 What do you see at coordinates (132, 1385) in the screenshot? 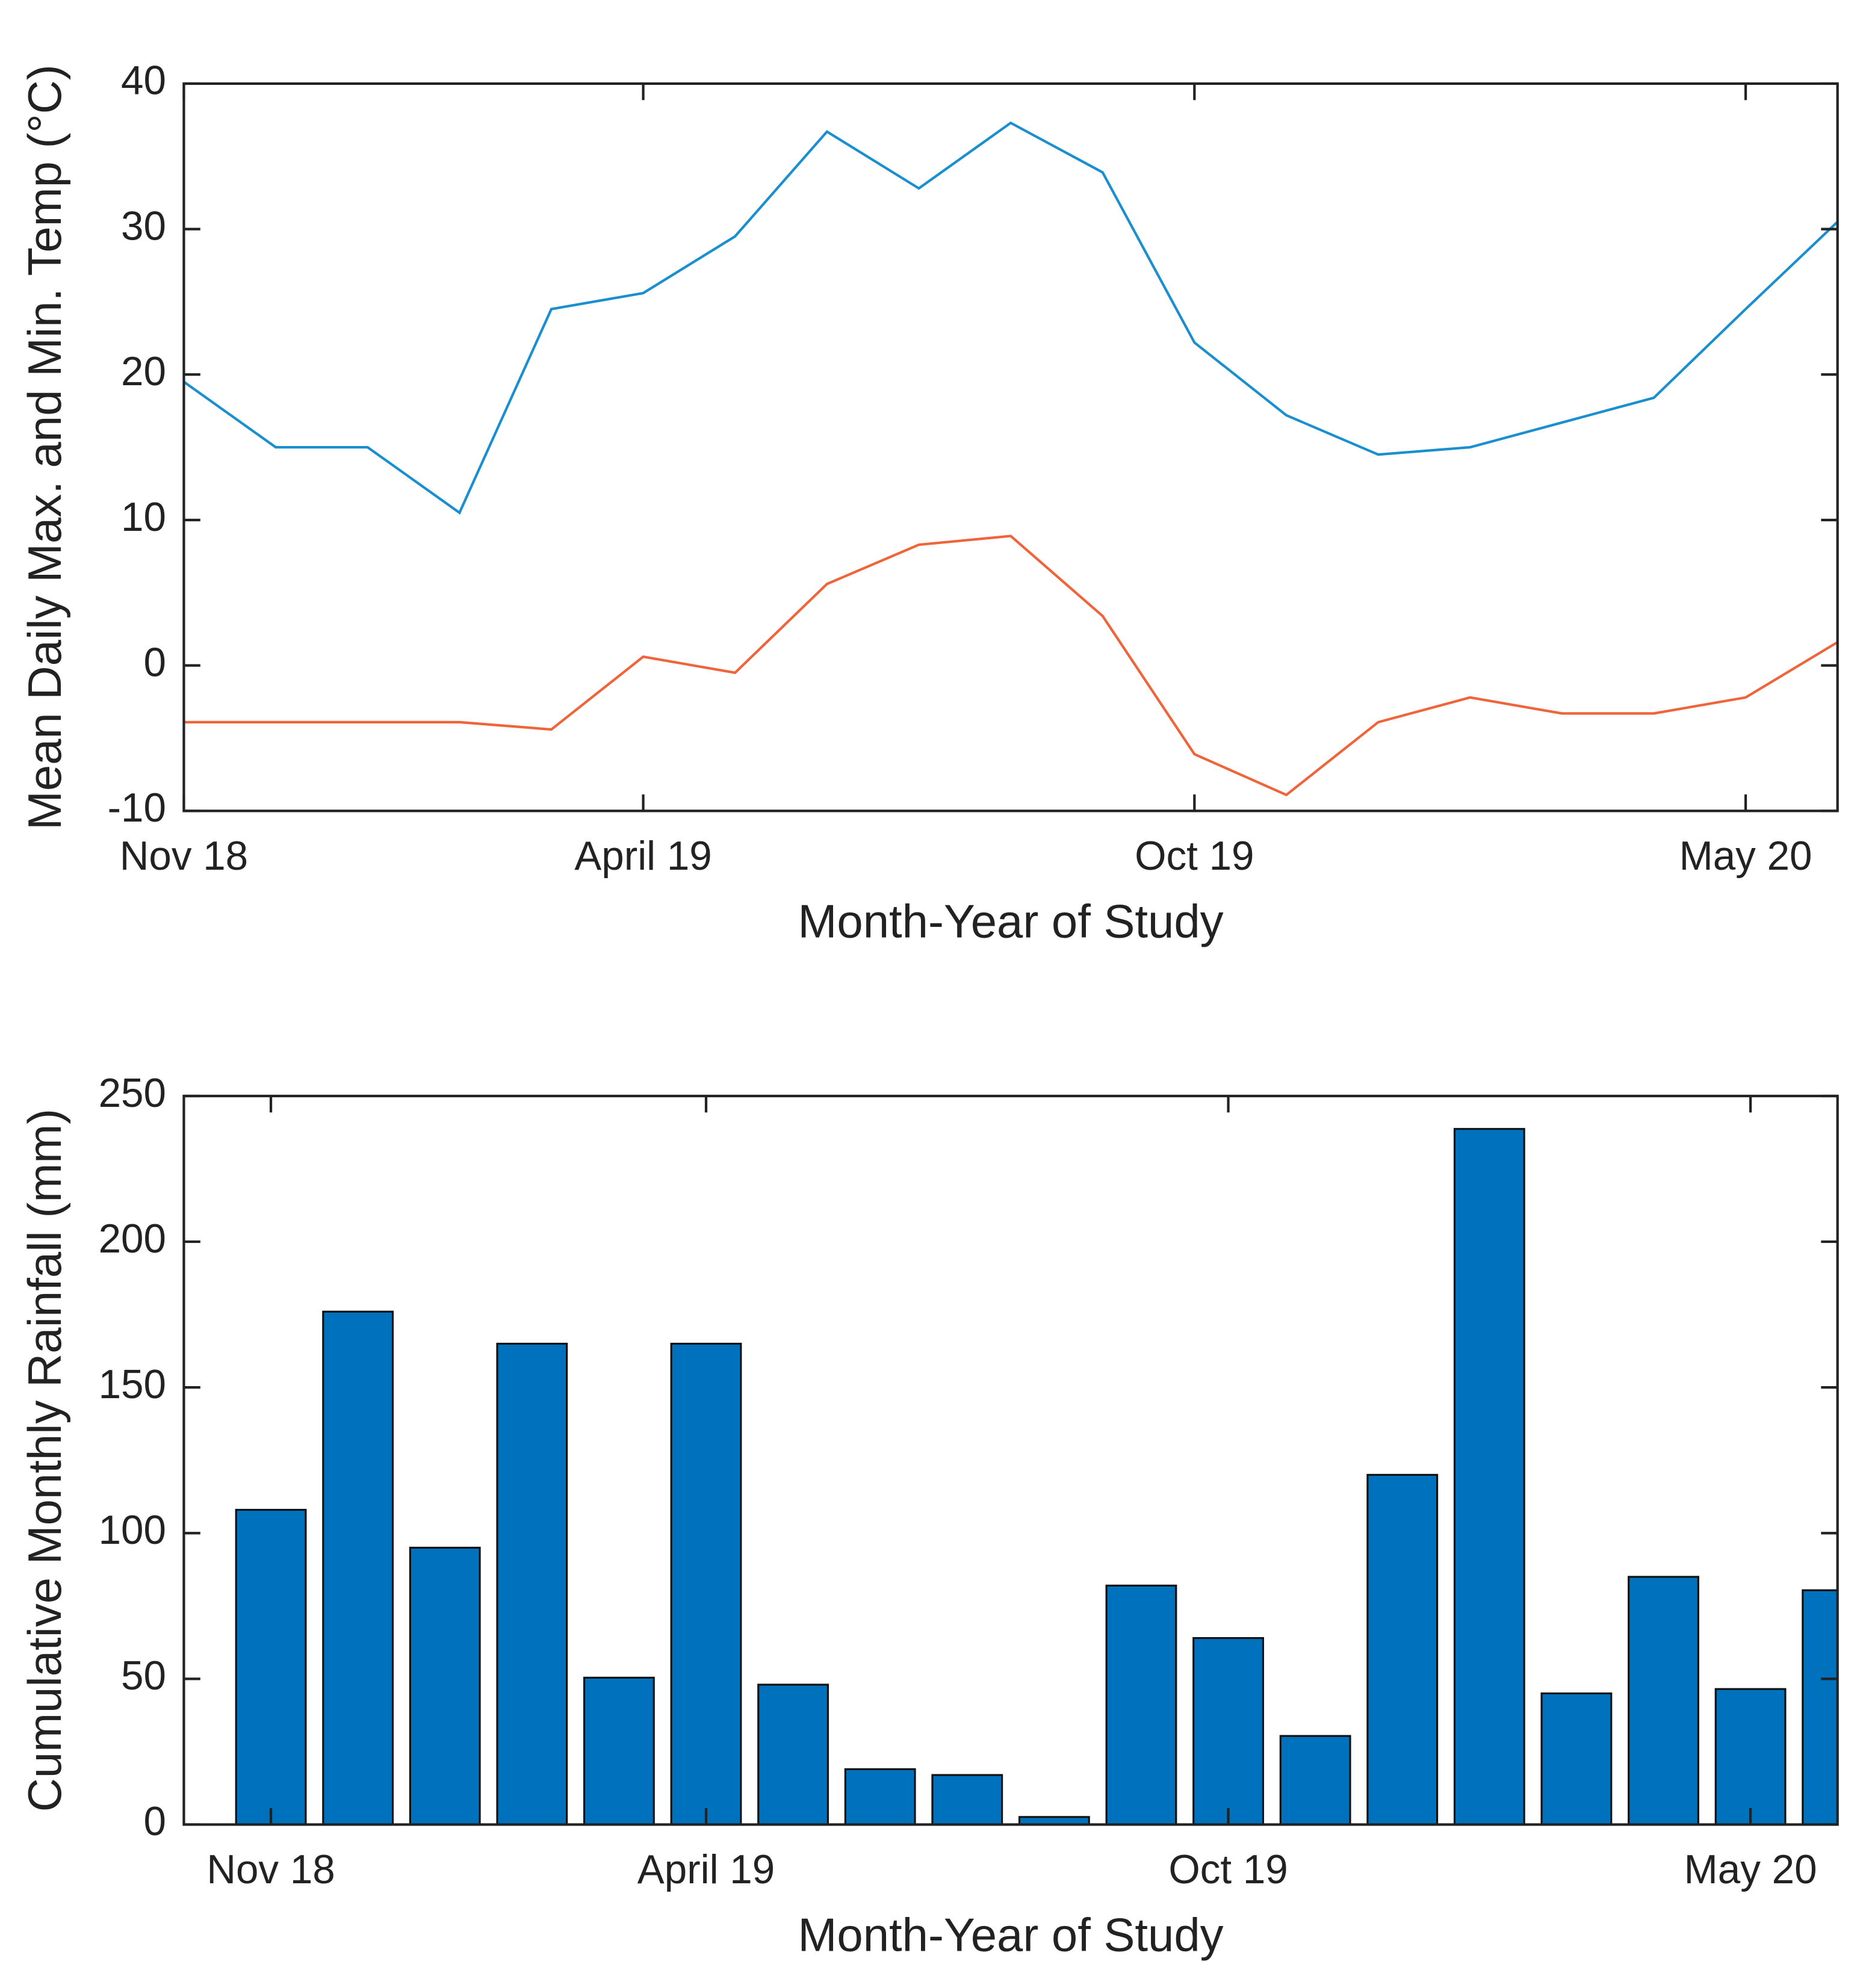
I see `y-tick-label: 150` at bounding box center [132, 1385].